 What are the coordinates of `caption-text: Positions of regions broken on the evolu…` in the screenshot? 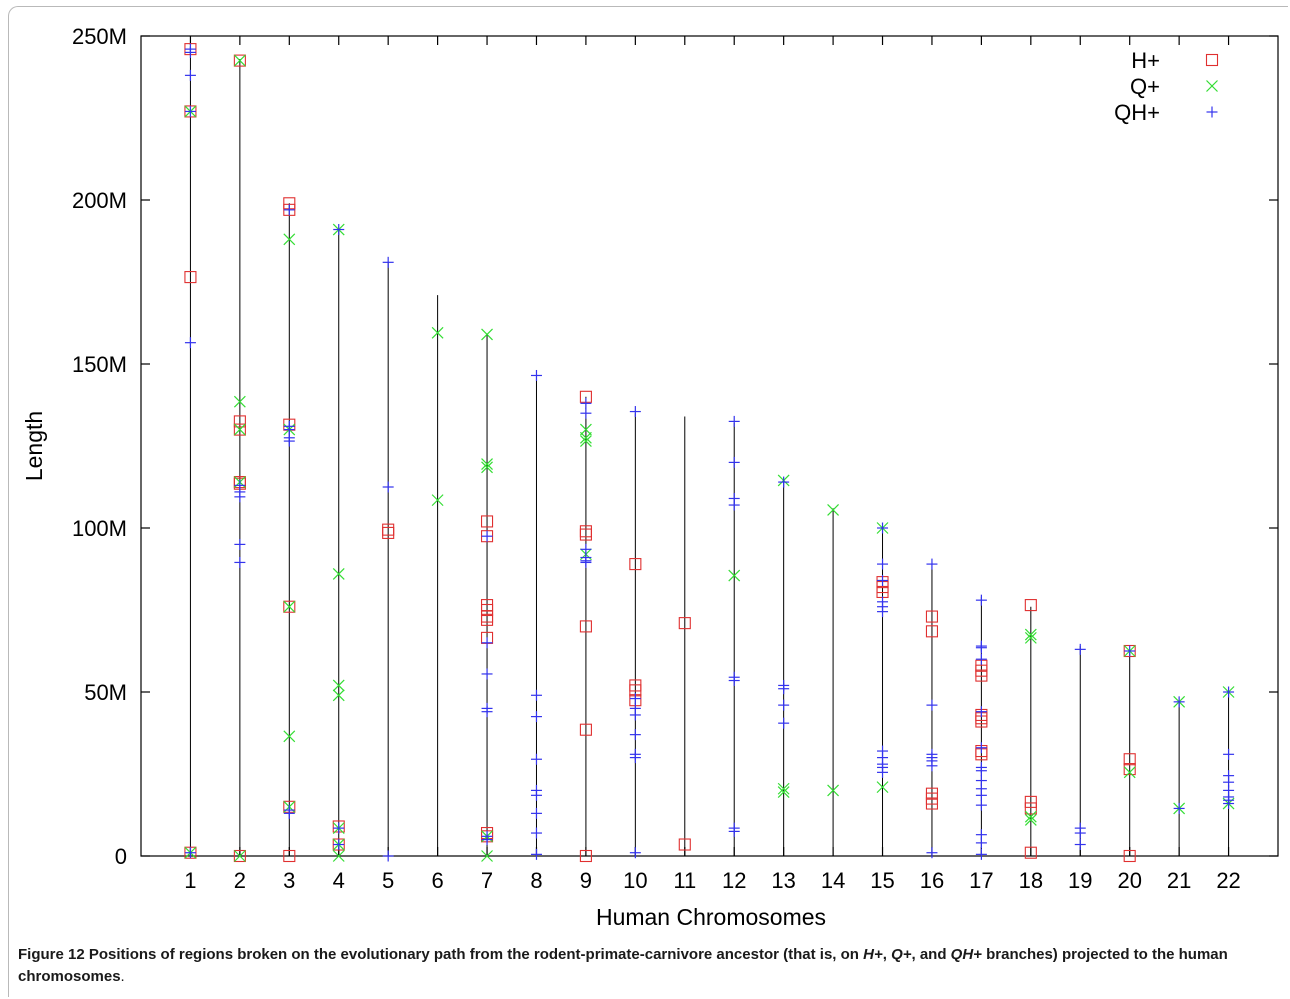 It's located at (474, 954).